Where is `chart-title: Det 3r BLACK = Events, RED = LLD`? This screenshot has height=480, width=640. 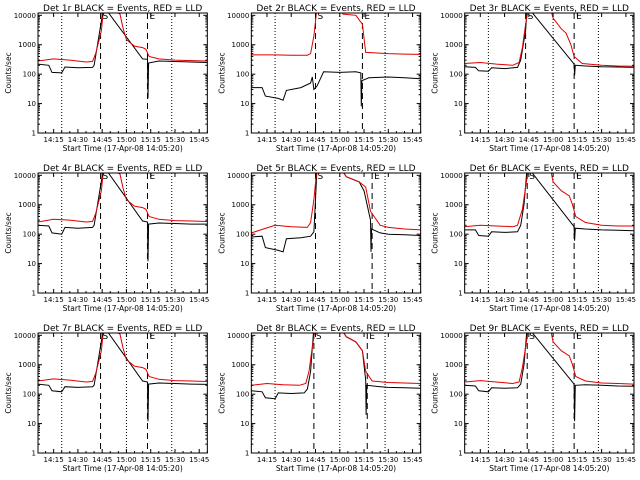 chart-title: Det 3r BLACK = Events, RED = LLD is located at coordinates (549, 9).